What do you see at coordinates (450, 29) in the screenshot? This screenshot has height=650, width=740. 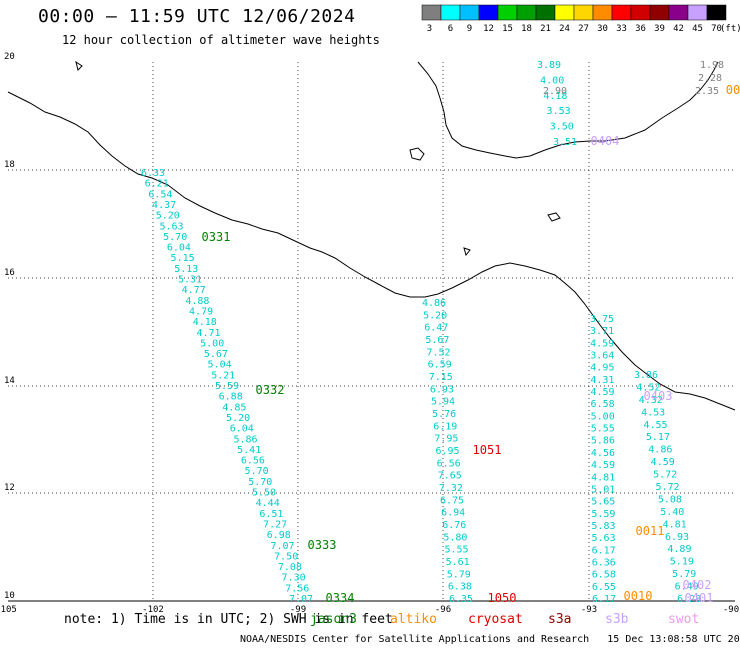 I see `legend-label: 6` at bounding box center [450, 29].